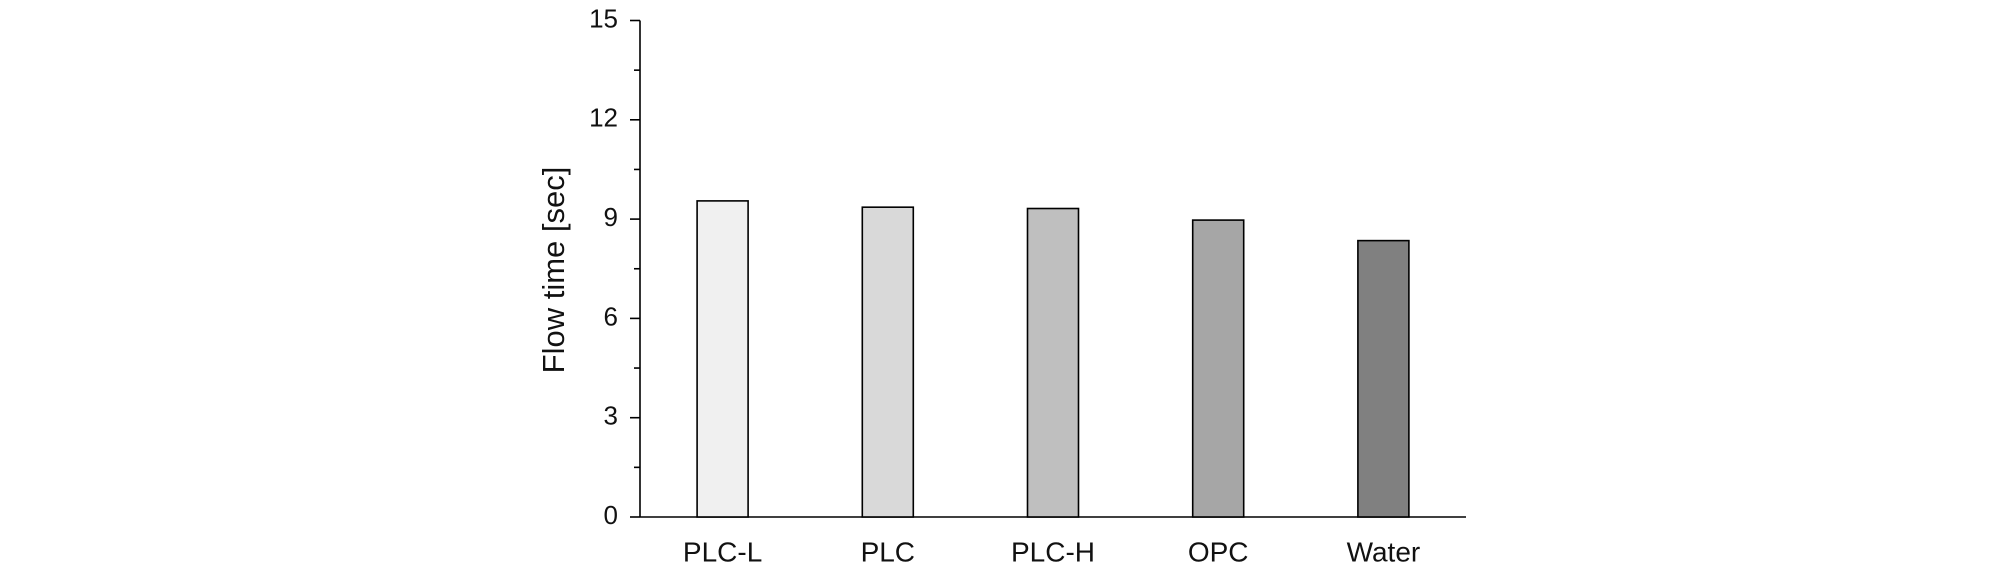 The width and height of the screenshot is (2008, 577). I want to click on y-tick-label: 9, so click(611, 217).